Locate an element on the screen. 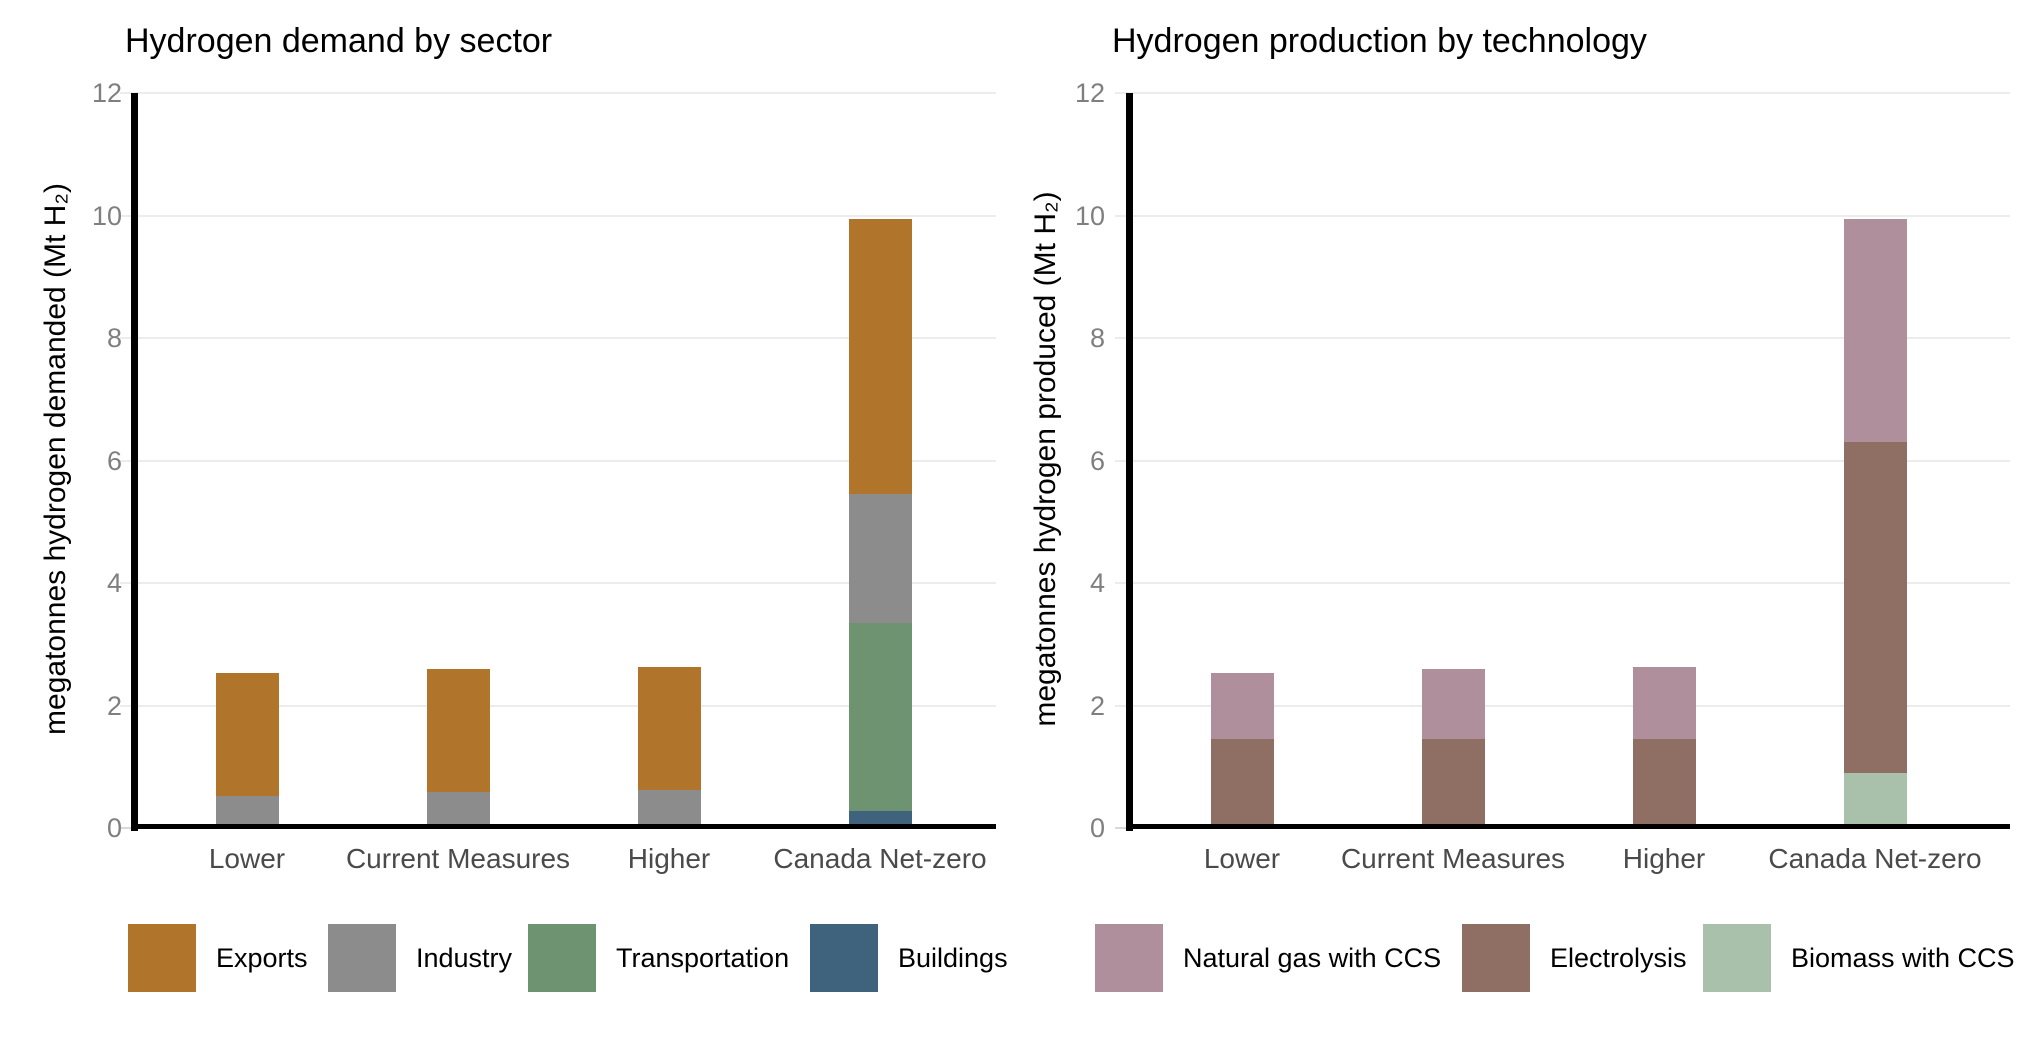 This screenshot has height=1050, width=2025. legend-label: Exports is located at coordinates (262, 958).